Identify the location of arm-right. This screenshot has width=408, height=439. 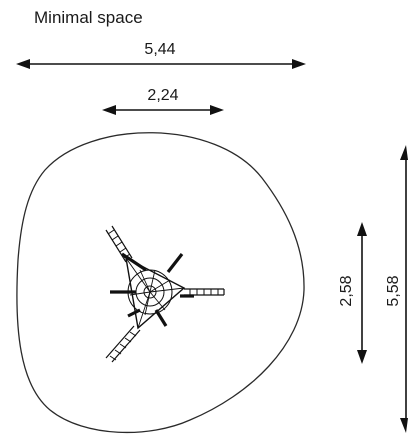
(204, 292).